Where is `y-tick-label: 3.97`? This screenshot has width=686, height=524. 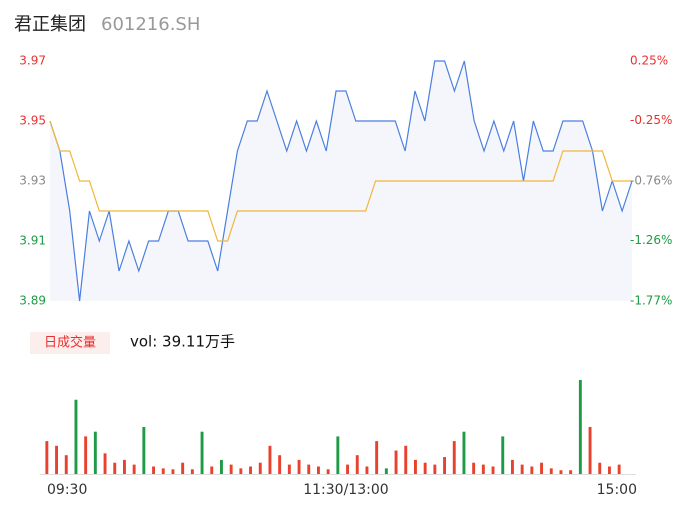
y-tick-label: 3.97 is located at coordinates (32, 61).